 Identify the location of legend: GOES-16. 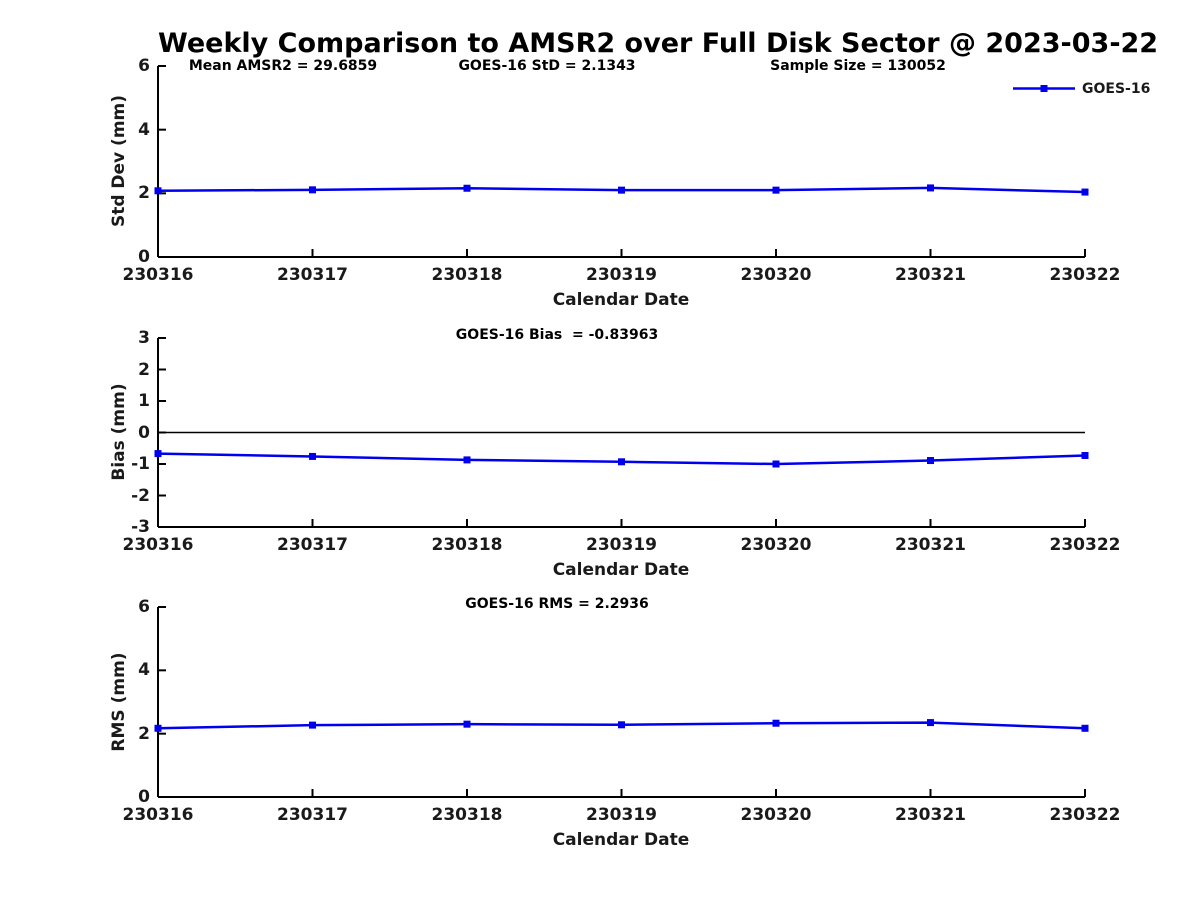
(1081, 88).